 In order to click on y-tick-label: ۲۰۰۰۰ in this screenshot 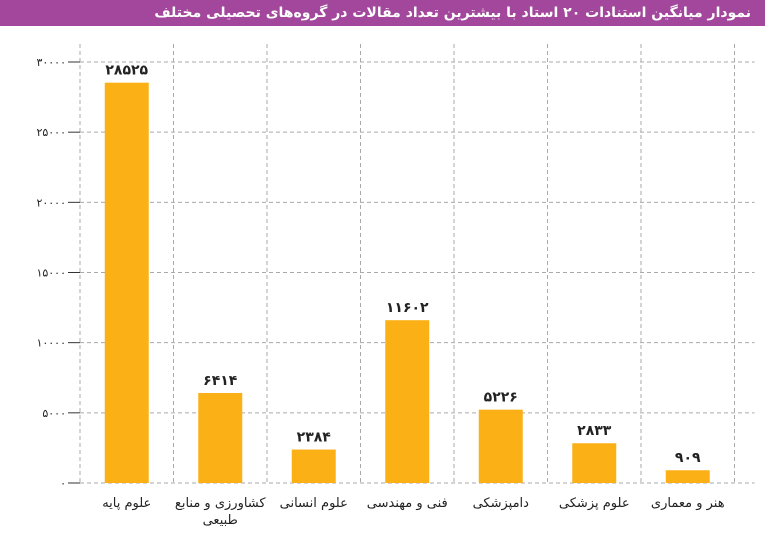, I will do `click(51, 202)`.